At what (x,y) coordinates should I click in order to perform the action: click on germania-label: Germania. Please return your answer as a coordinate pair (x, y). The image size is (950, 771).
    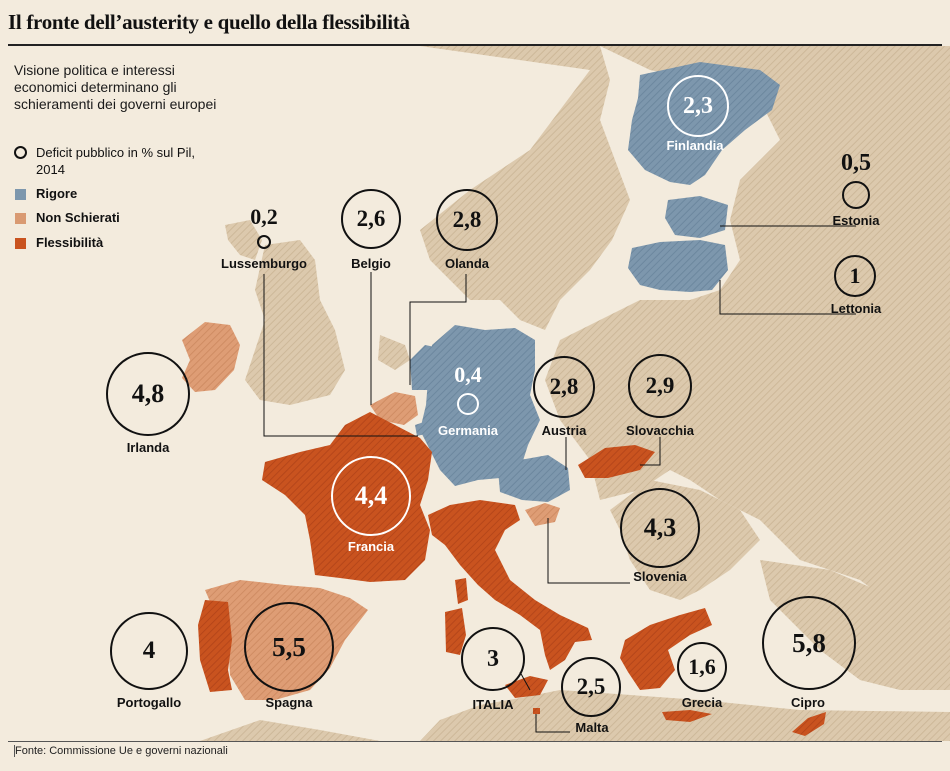
    Looking at the image, I should click on (468, 430).